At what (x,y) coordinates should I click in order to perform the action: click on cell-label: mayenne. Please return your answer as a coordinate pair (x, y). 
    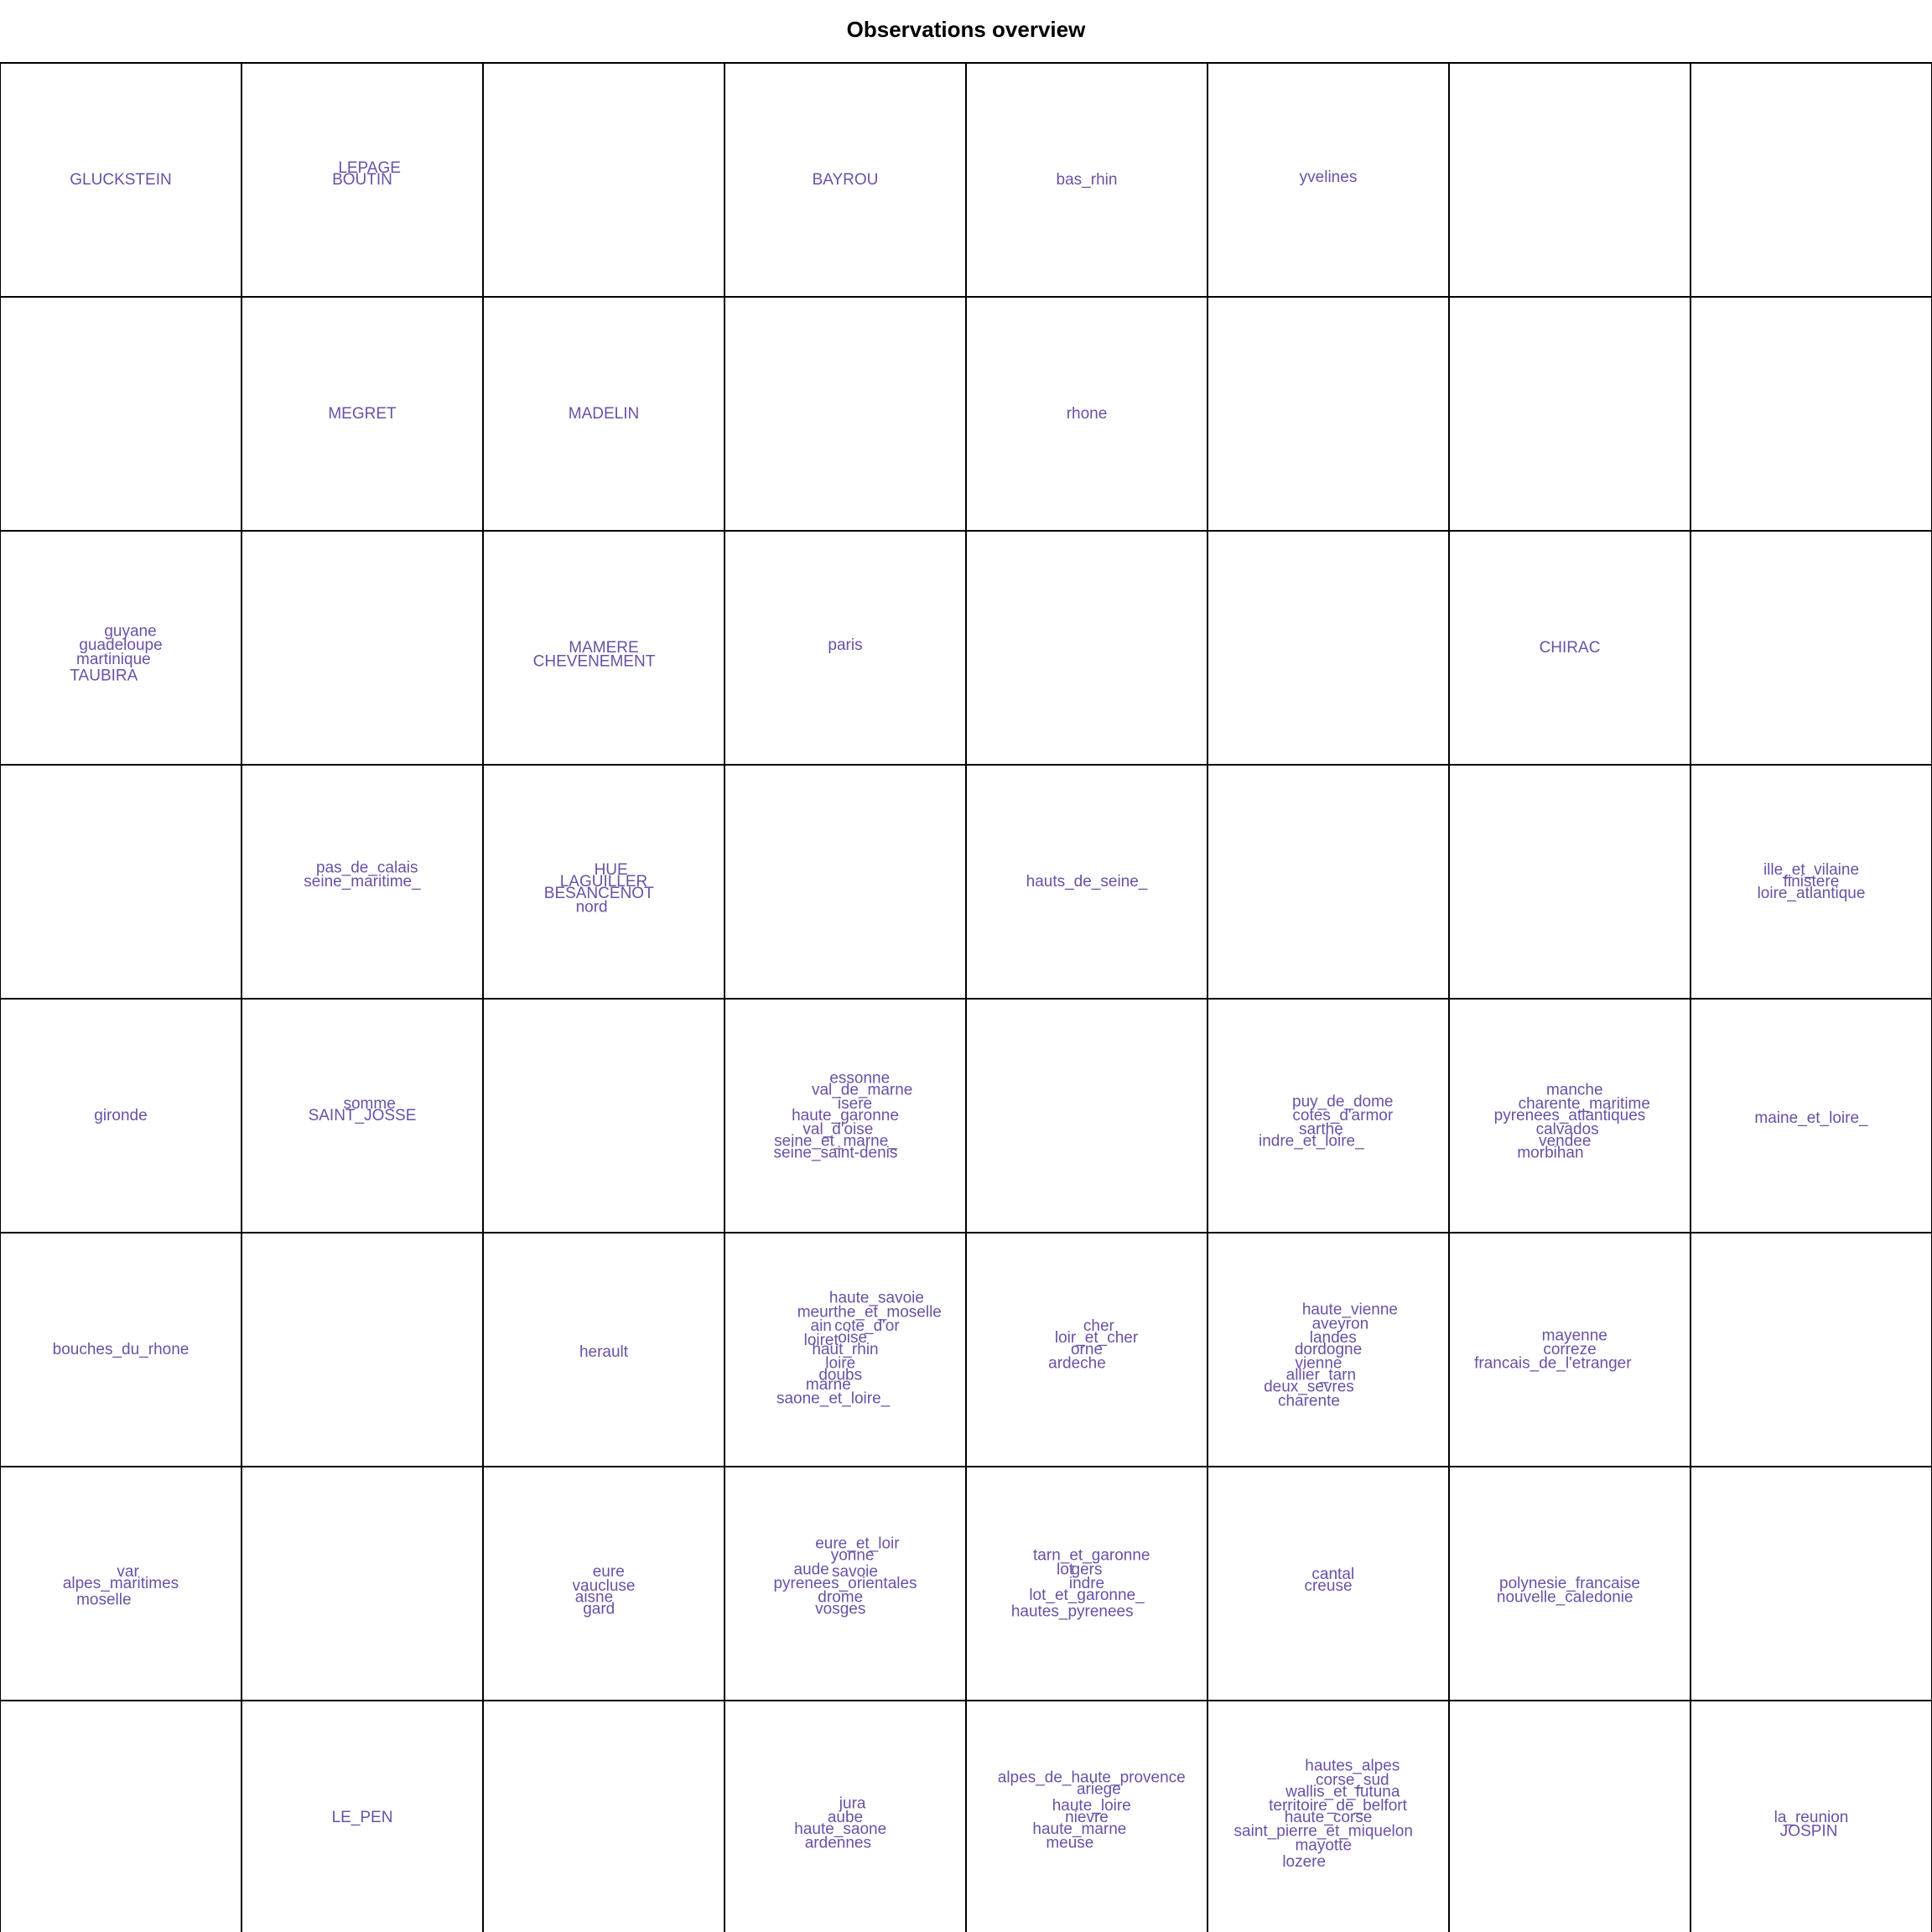
    Looking at the image, I should click on (1574, 1335).